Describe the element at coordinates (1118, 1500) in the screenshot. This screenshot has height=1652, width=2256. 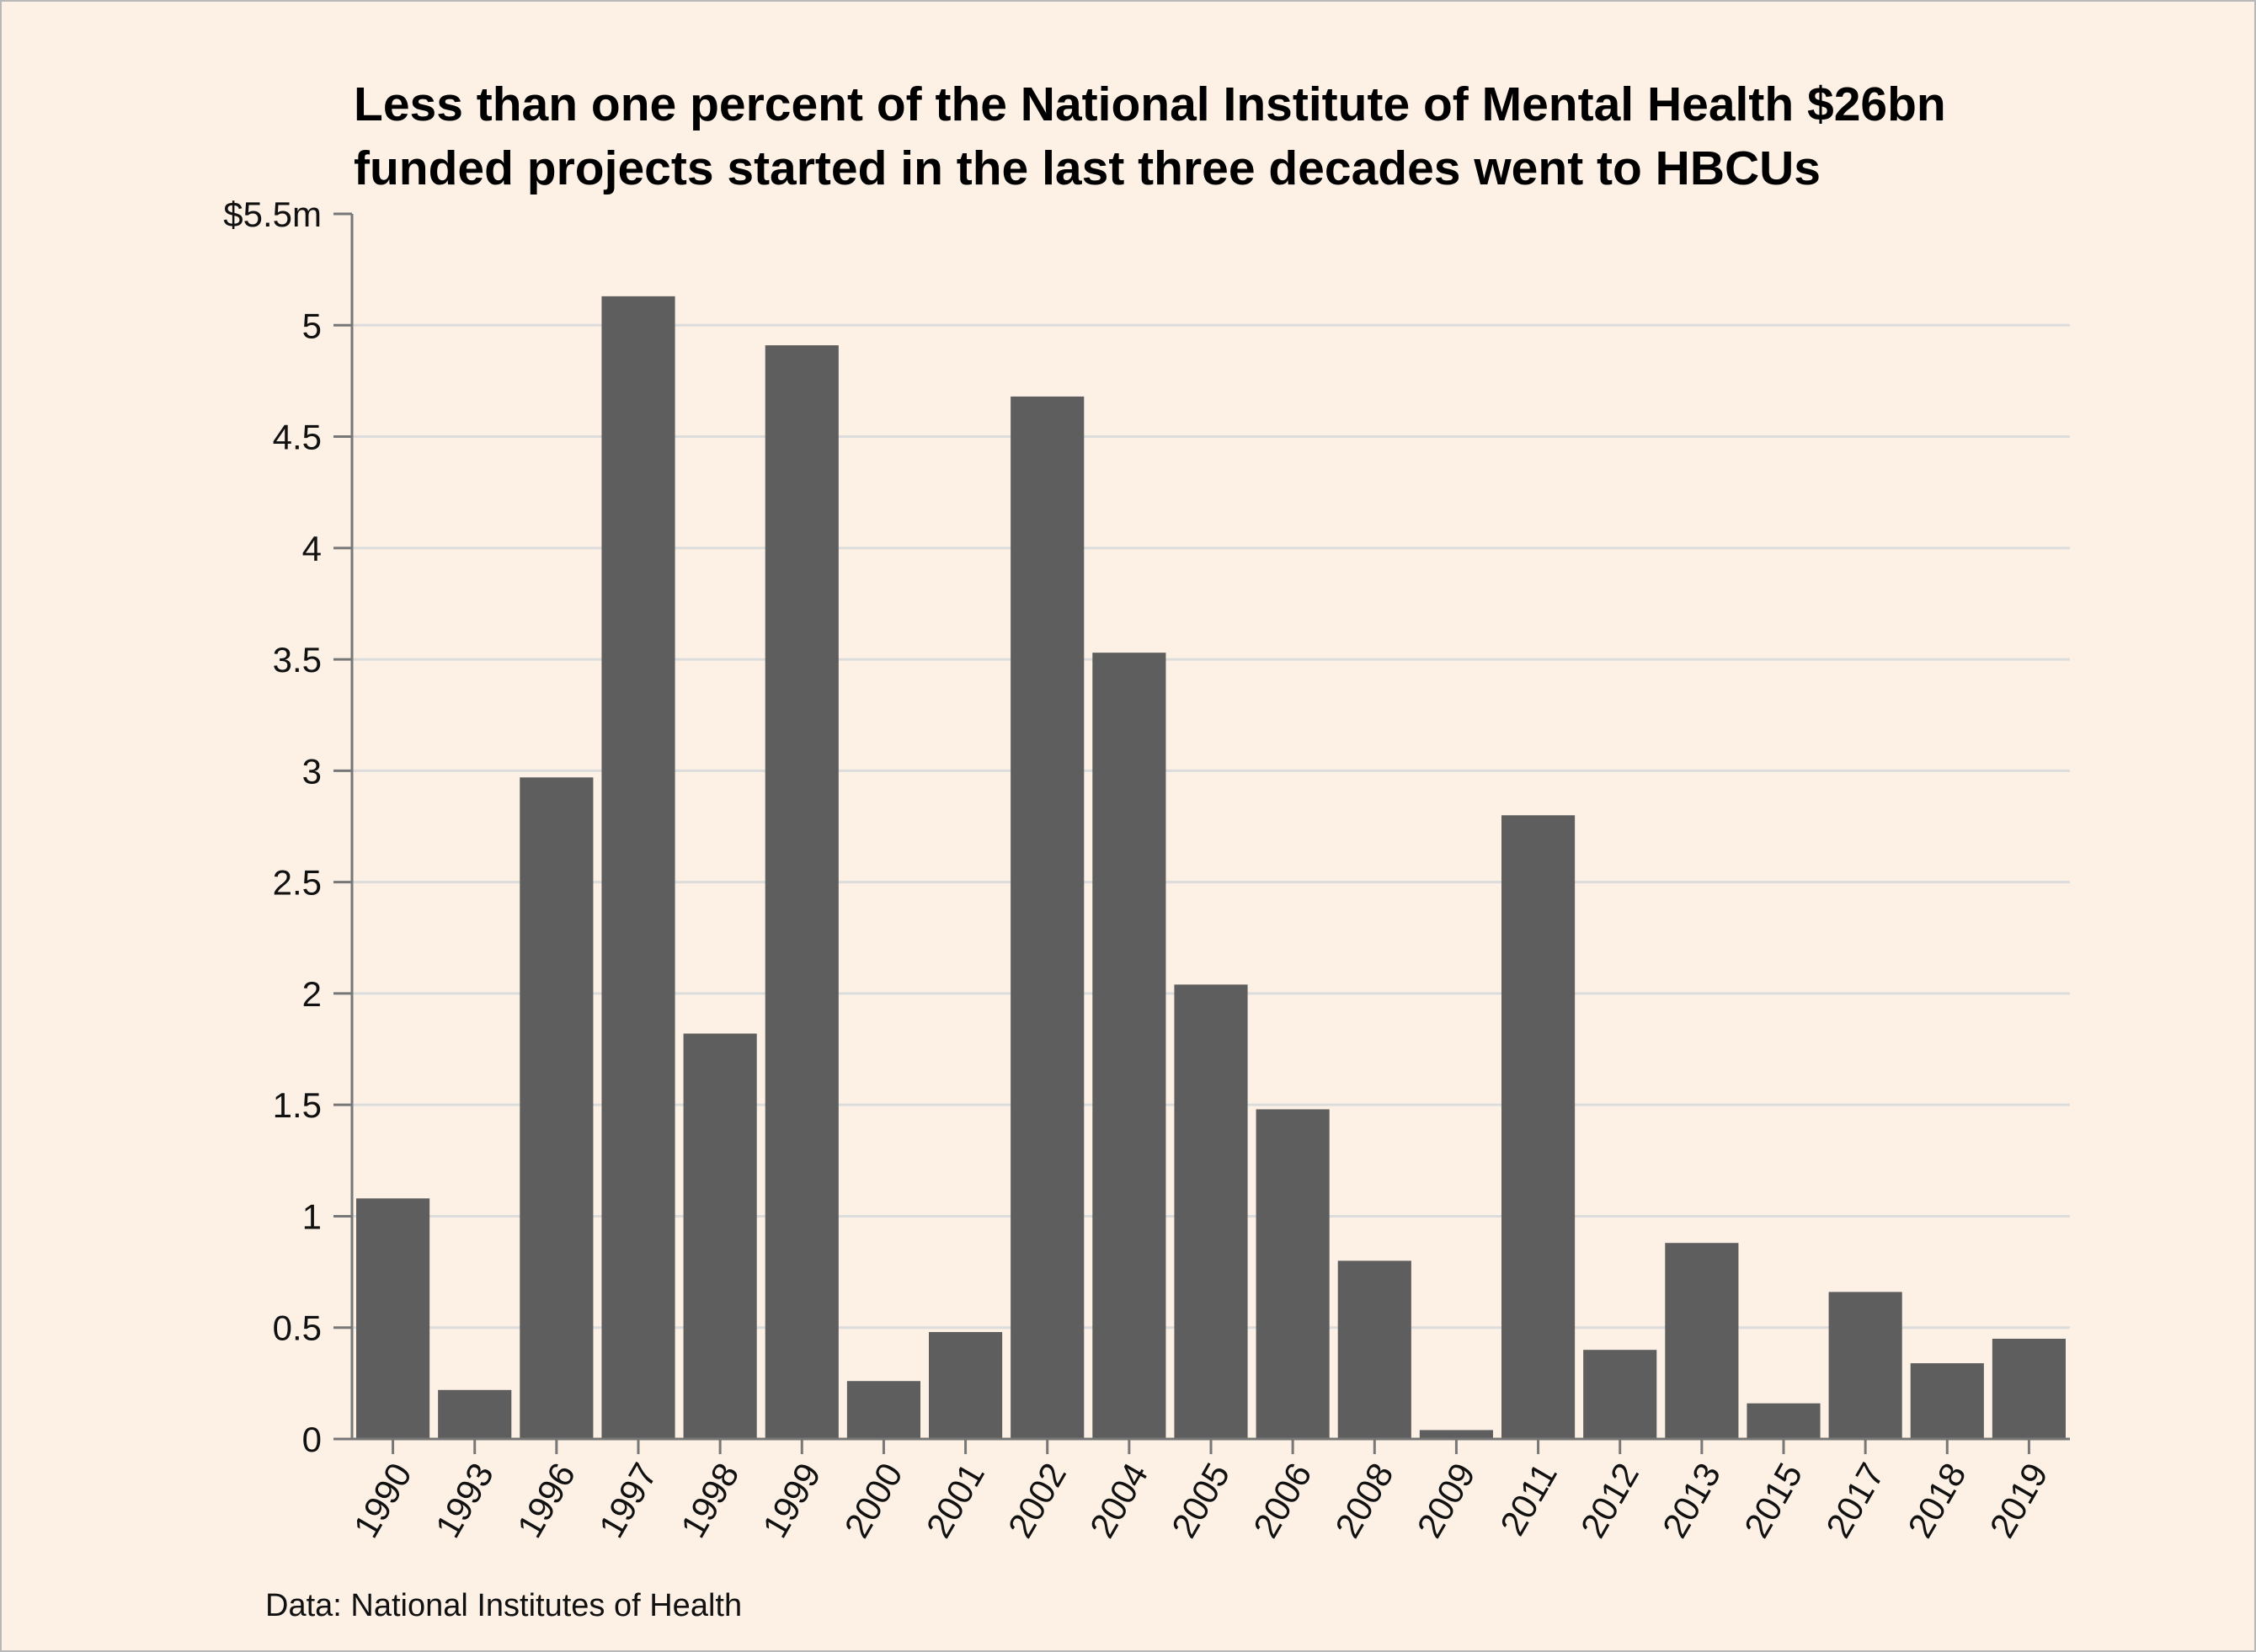
I see `x-tick-label: 2004` at that location.